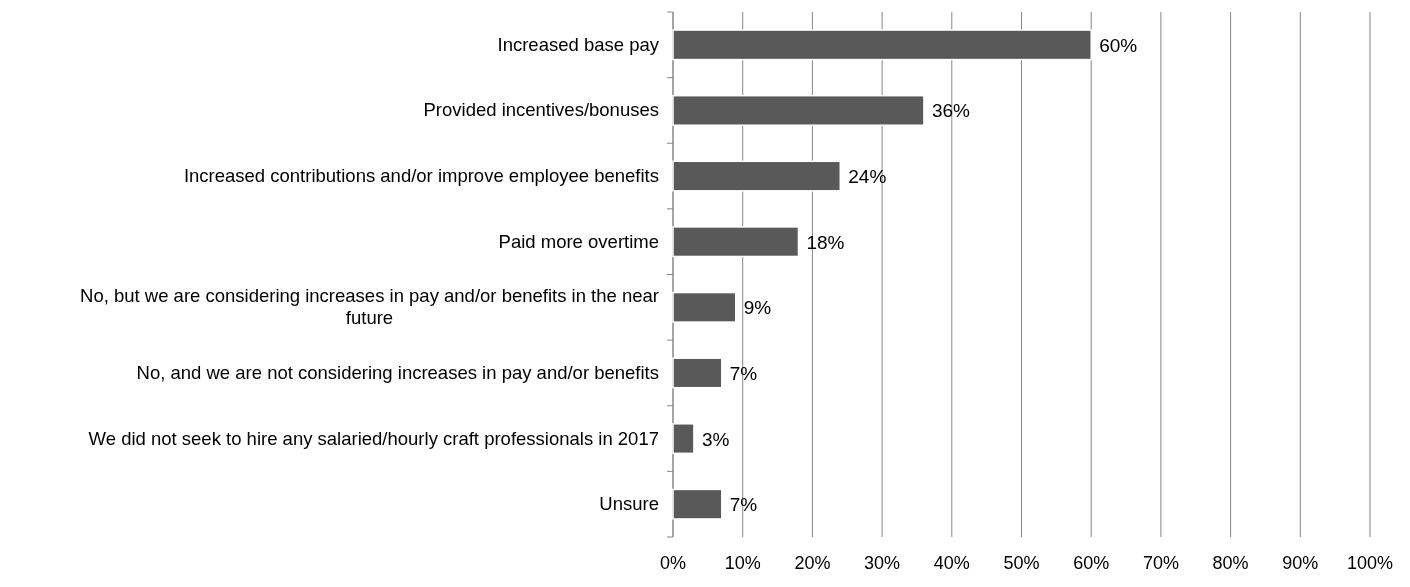 The image size is (1410, 587). What do you see at coordinates (1300, 563) in the screenshot?
I see `x-tick-label: 90%` at bounding box center [1300, 563].